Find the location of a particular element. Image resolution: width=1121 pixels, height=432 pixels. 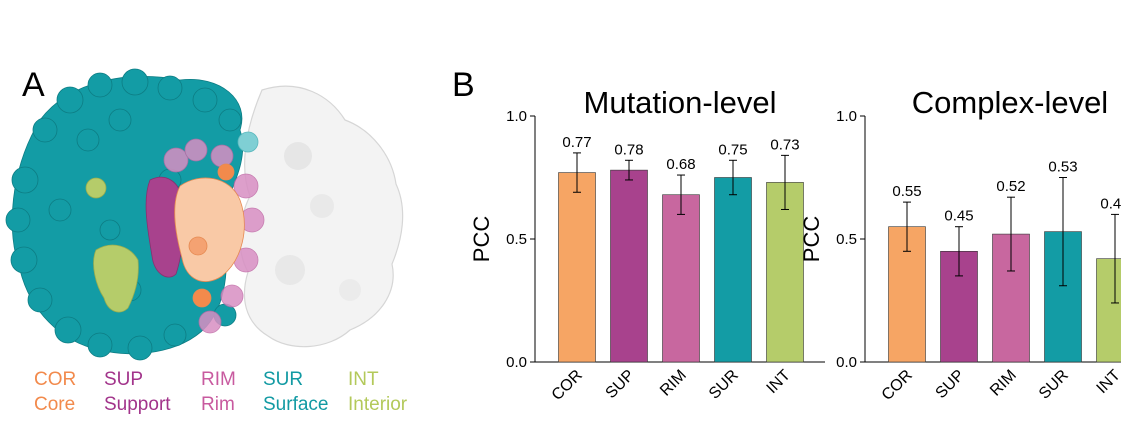

chart1-bar-sup is located at coordinates (629, 266).